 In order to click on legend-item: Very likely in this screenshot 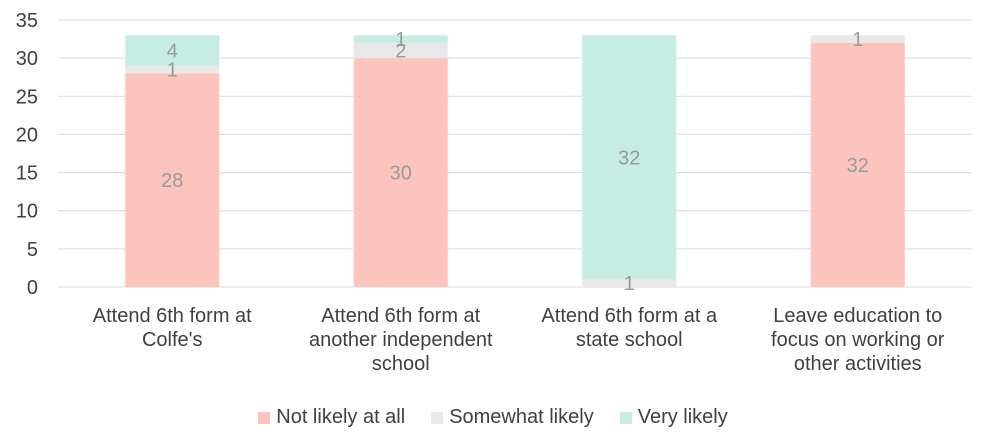, I will do `click(673, 417)`.